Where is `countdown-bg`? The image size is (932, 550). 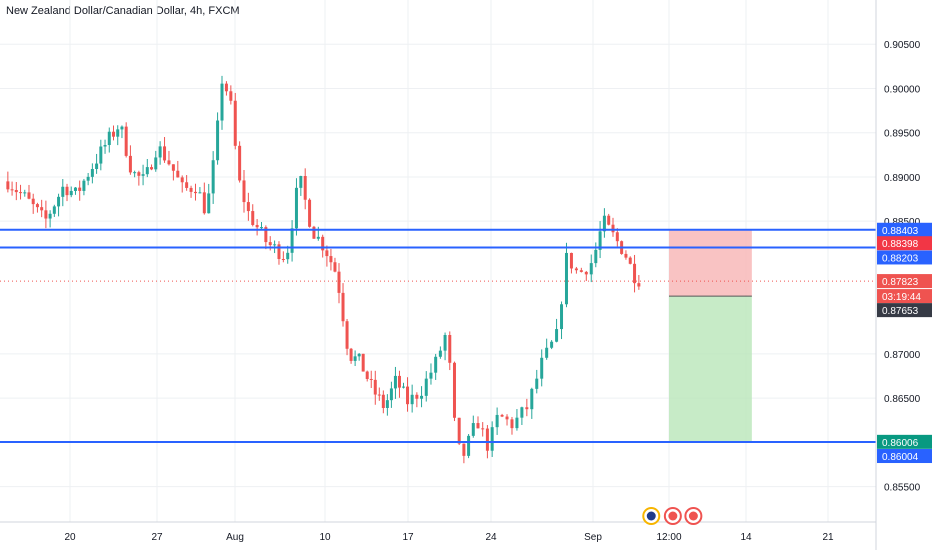 countdown-bg is located at coordinates (904, 296).